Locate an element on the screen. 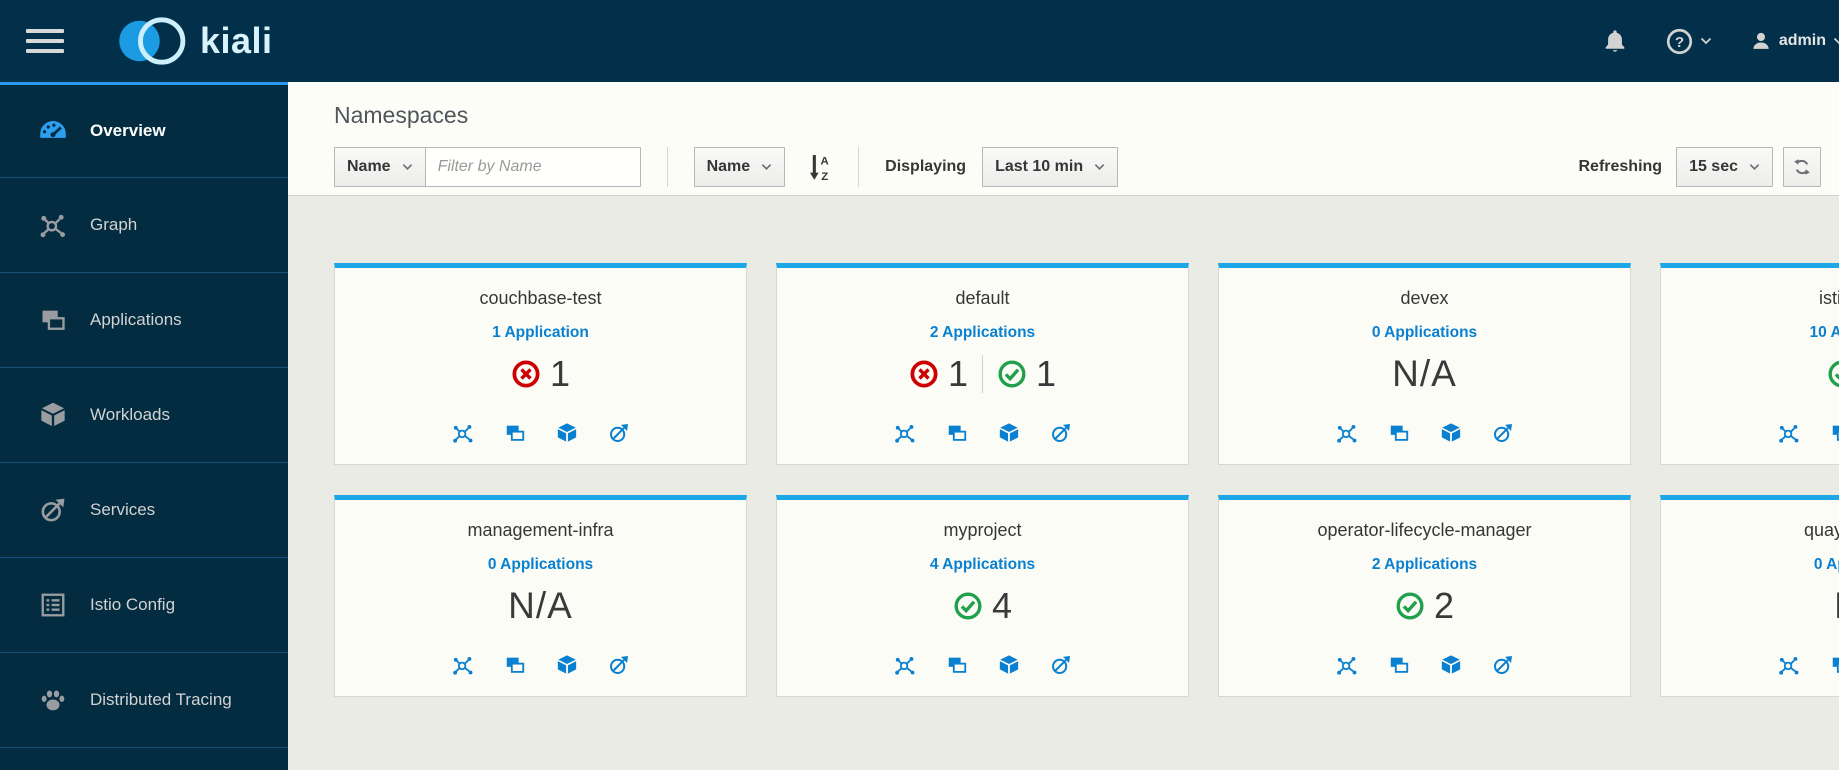 The height and width of the screenshot is (770, 1839). services-icon is located at coordinates (53, 510).